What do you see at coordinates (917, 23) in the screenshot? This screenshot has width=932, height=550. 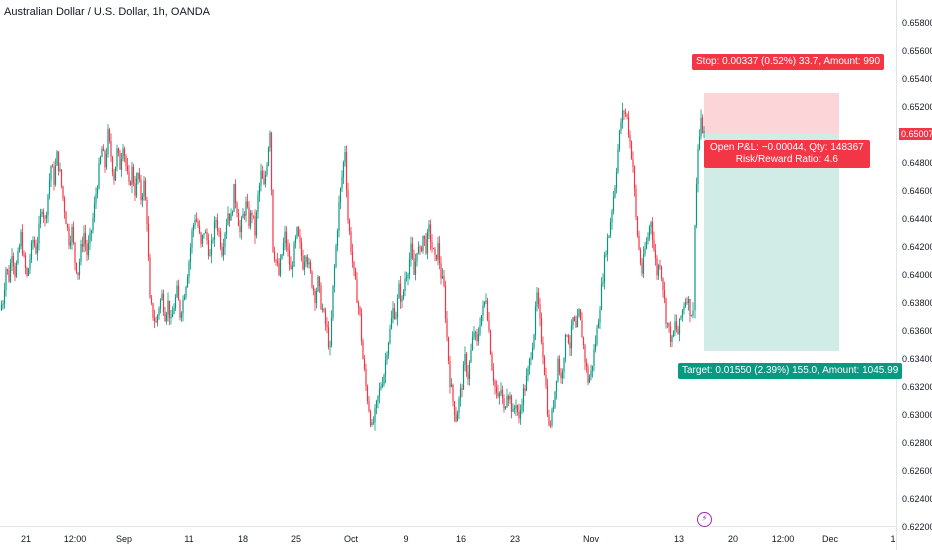 I see `price-tick-label: 0.65800` at bounding box center [917, 23].